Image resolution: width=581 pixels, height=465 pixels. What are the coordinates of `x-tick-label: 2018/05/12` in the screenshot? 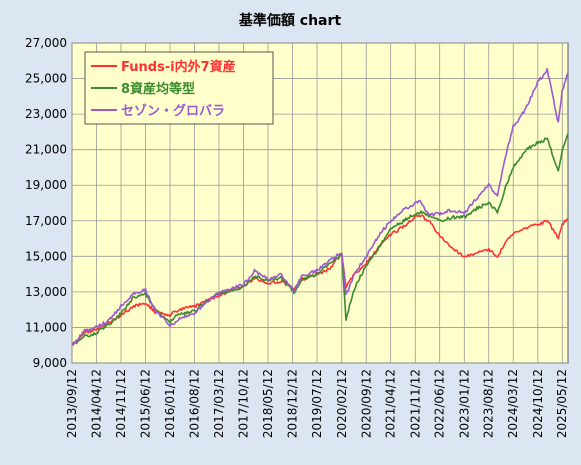 It's located at (268, 403).